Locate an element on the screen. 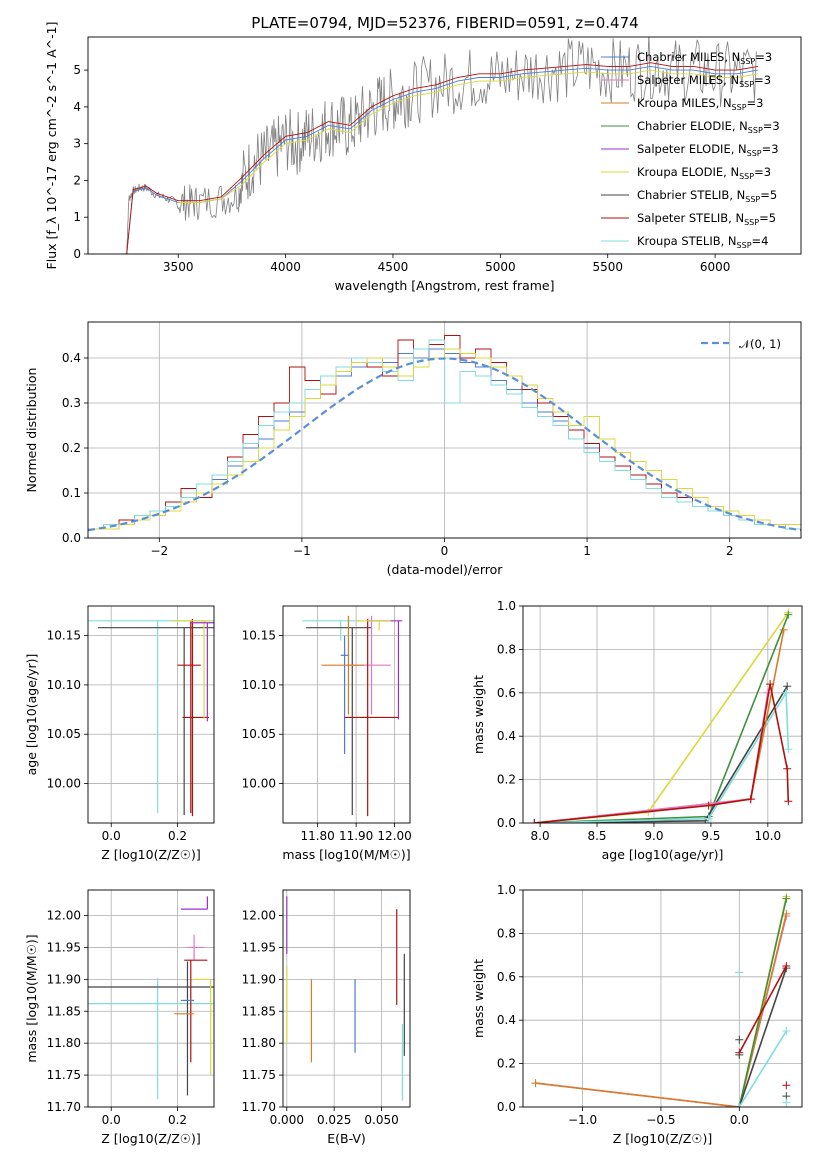 The image size is (819, 1170). weight_vs_age-line-chabrier_elodie is located at coordinates (662, 718).